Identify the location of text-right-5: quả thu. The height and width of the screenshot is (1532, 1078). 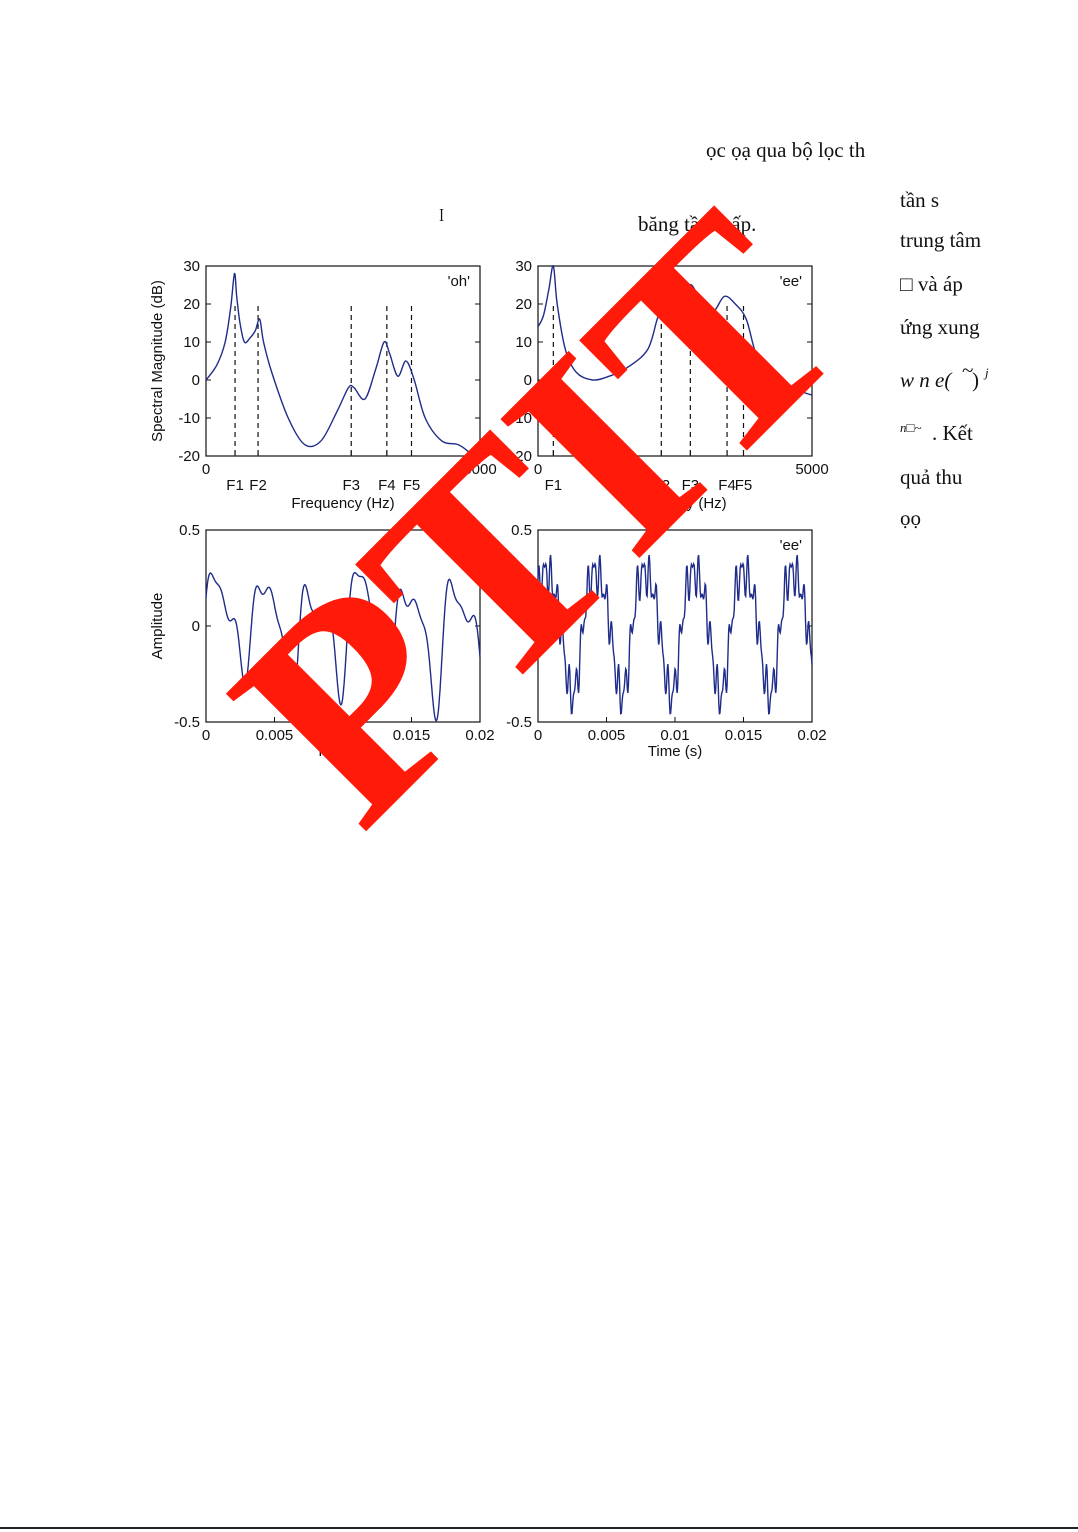
(931, 477).